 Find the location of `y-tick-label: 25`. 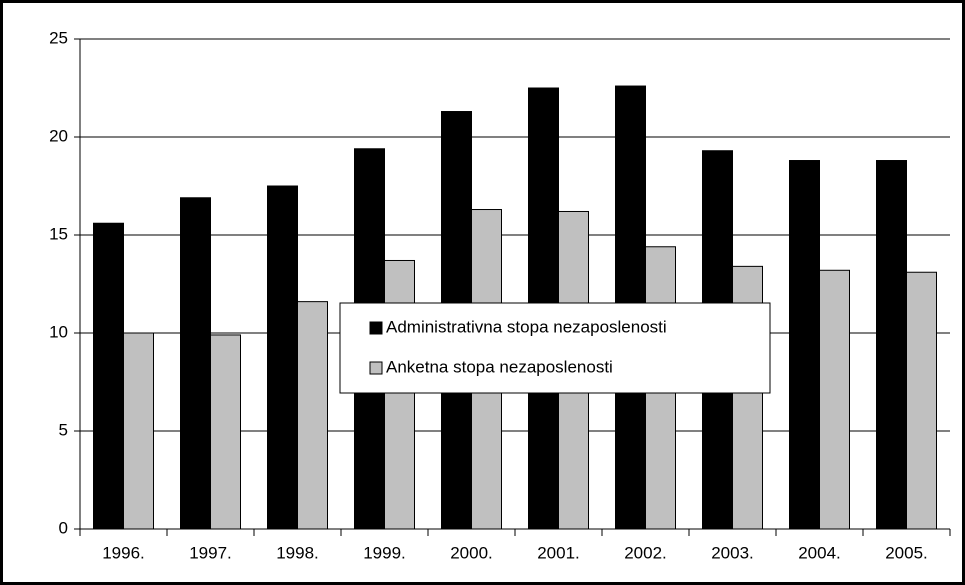

y-tick-label: 25 is located at coordinates (58, 37).